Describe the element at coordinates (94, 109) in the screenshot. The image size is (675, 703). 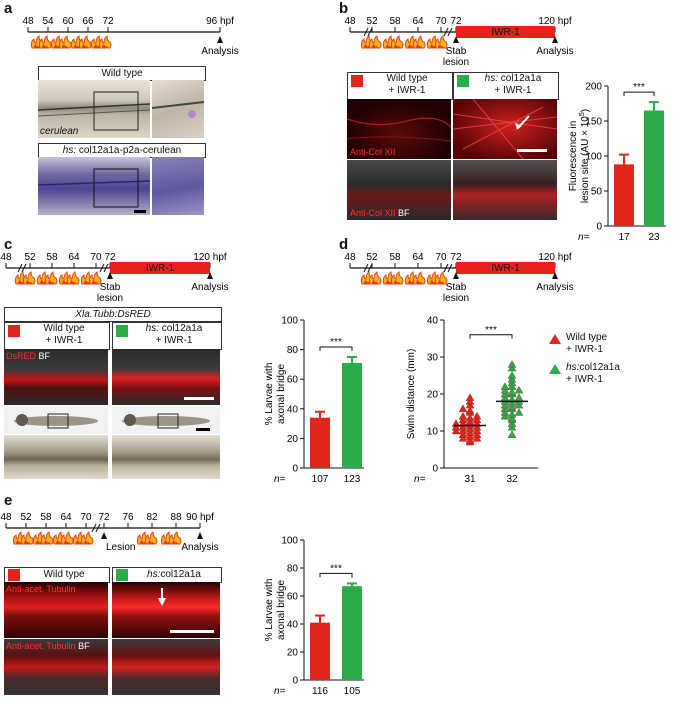
I see `panel-a-wildtype-image` at that location.